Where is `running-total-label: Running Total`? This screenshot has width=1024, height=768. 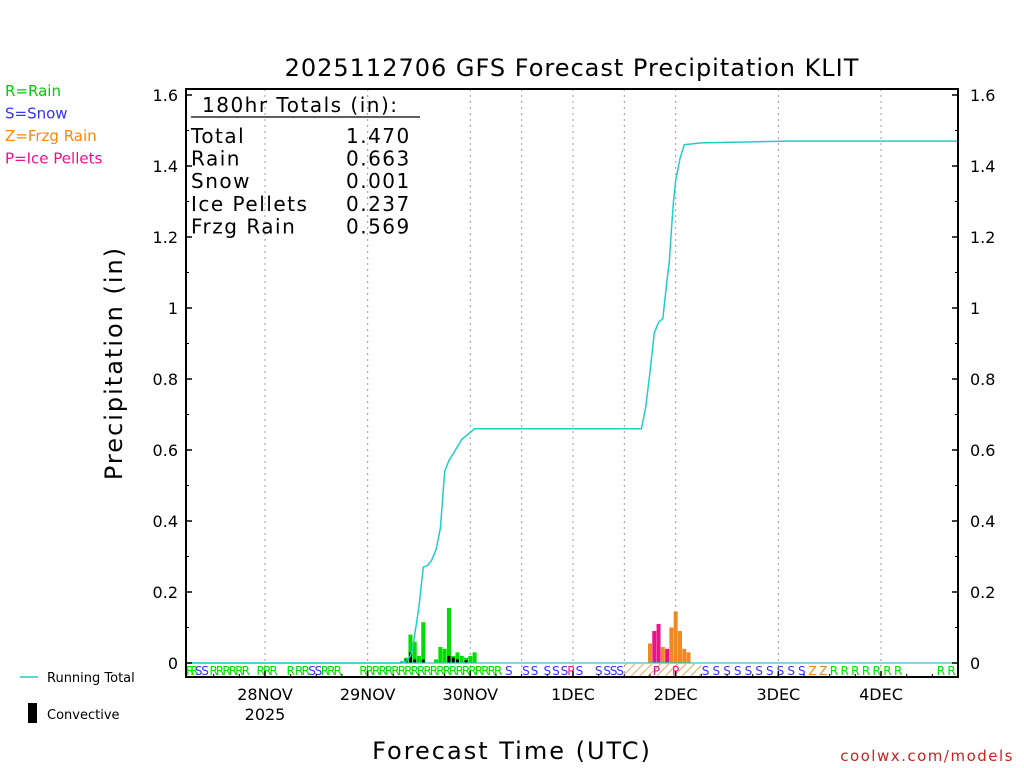
running-total-label: Running Total is located at coordinates (91, 678).